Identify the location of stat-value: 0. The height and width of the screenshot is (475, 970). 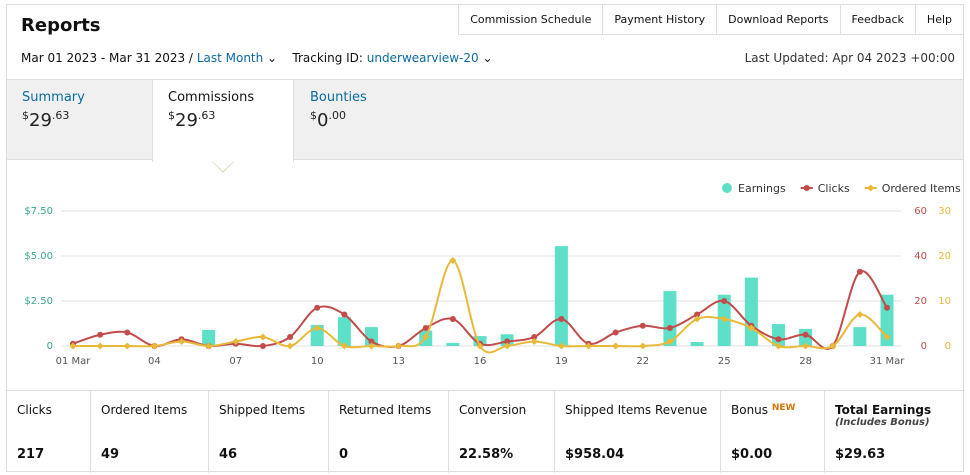
(344, 454).